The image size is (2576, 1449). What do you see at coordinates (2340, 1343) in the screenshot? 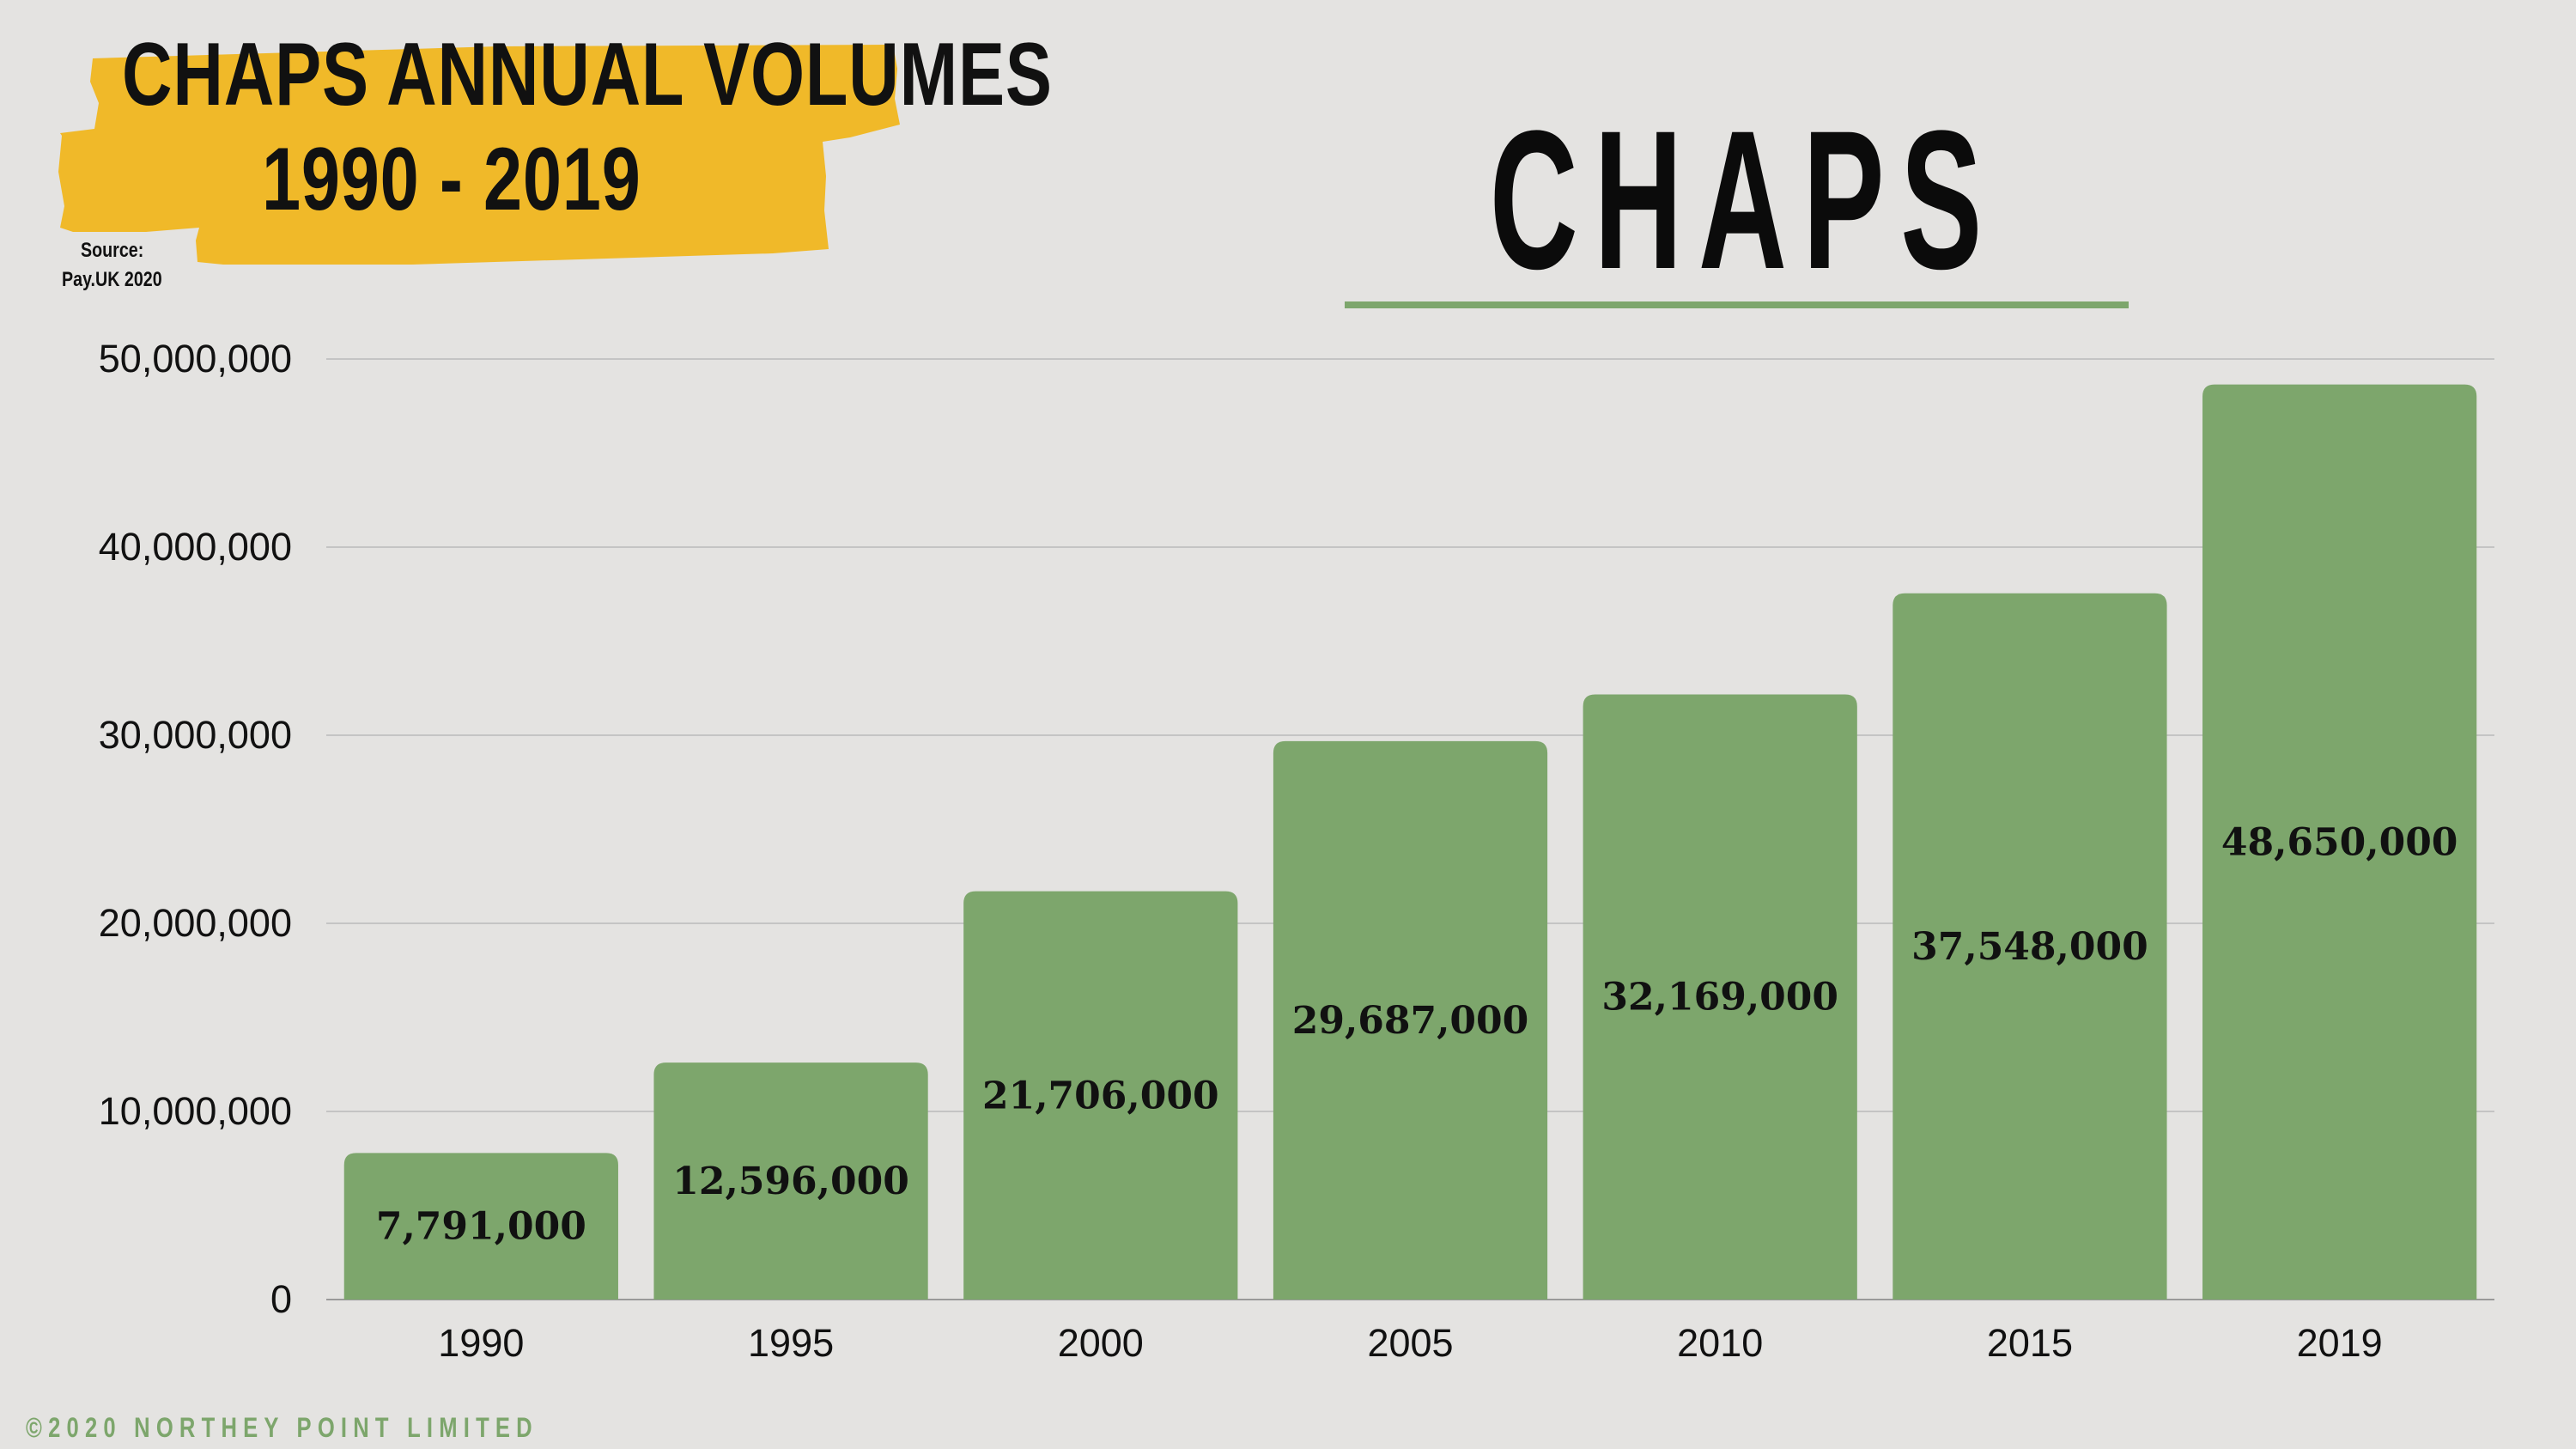
I see `x-tick-label: 2019` at bounding box center [2340, 1343].